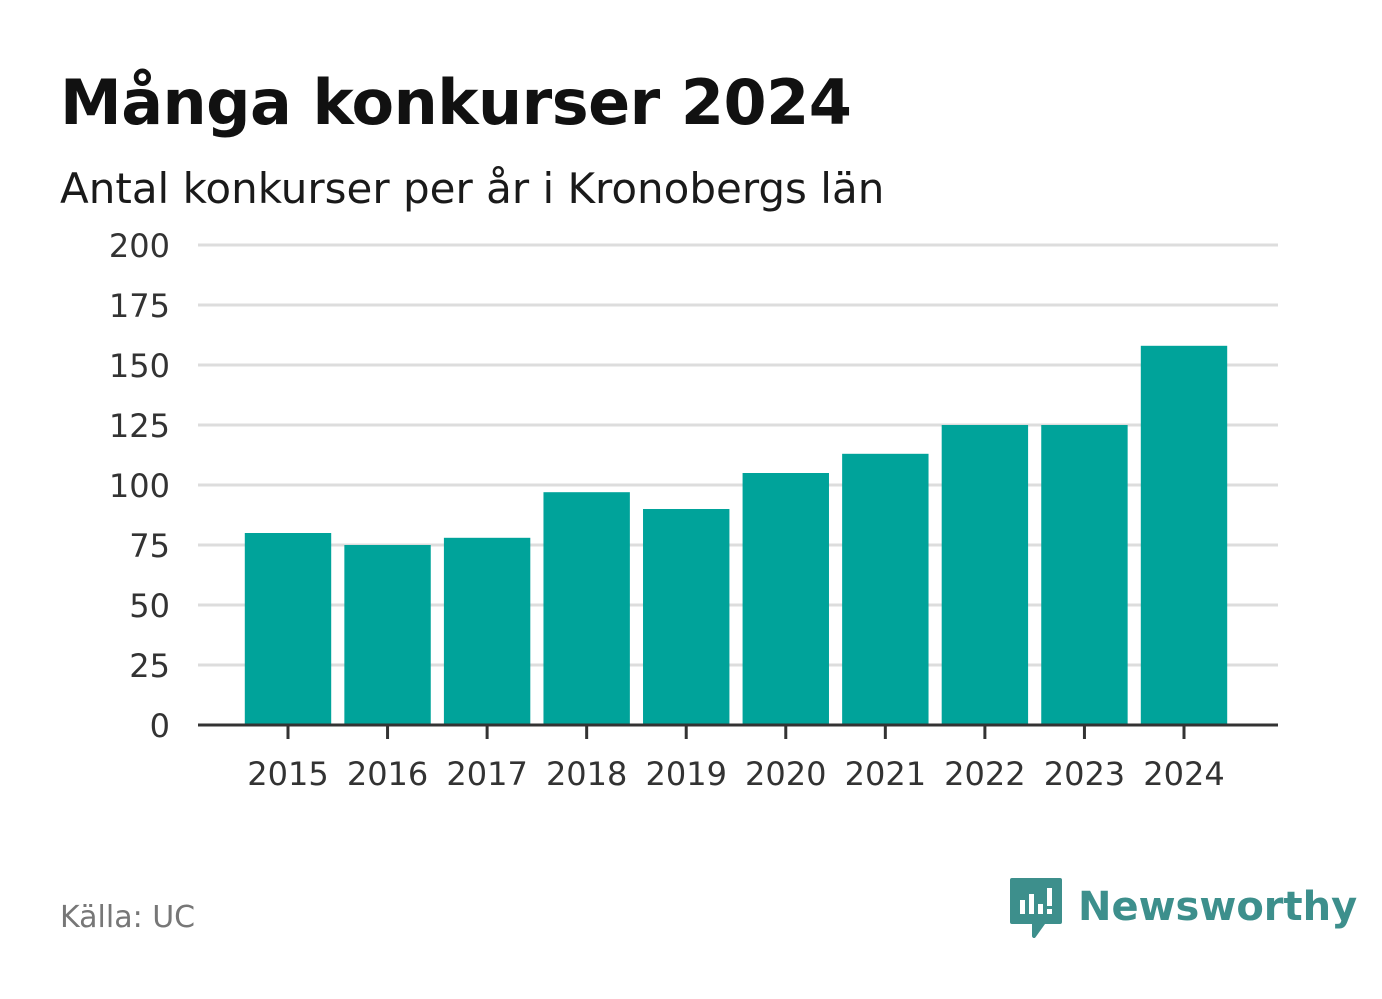 This screenshot has width=1382, height=999. What do you see at coordinates (387, 635) in the screenshot?
I see `bar-2016` at bounding box center [387, 635].